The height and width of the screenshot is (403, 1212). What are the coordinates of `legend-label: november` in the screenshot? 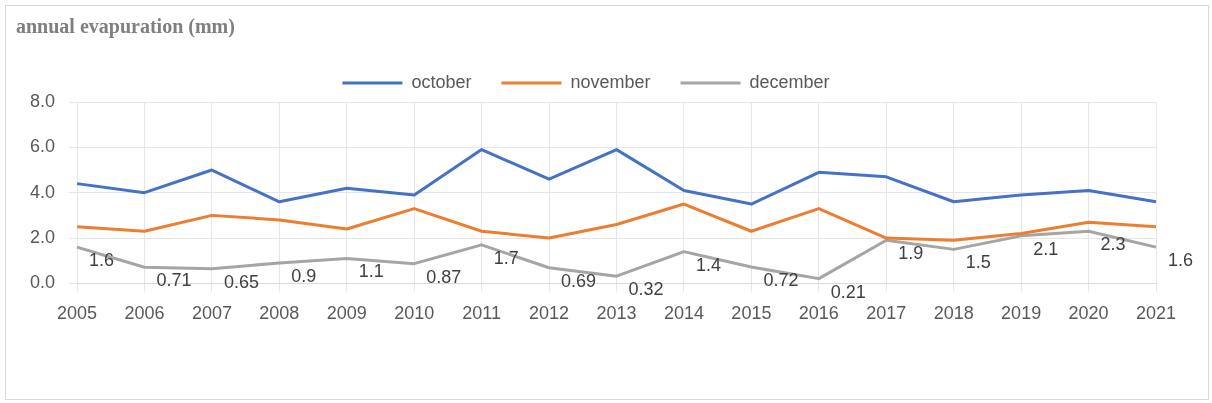 It's located at (610, 81).